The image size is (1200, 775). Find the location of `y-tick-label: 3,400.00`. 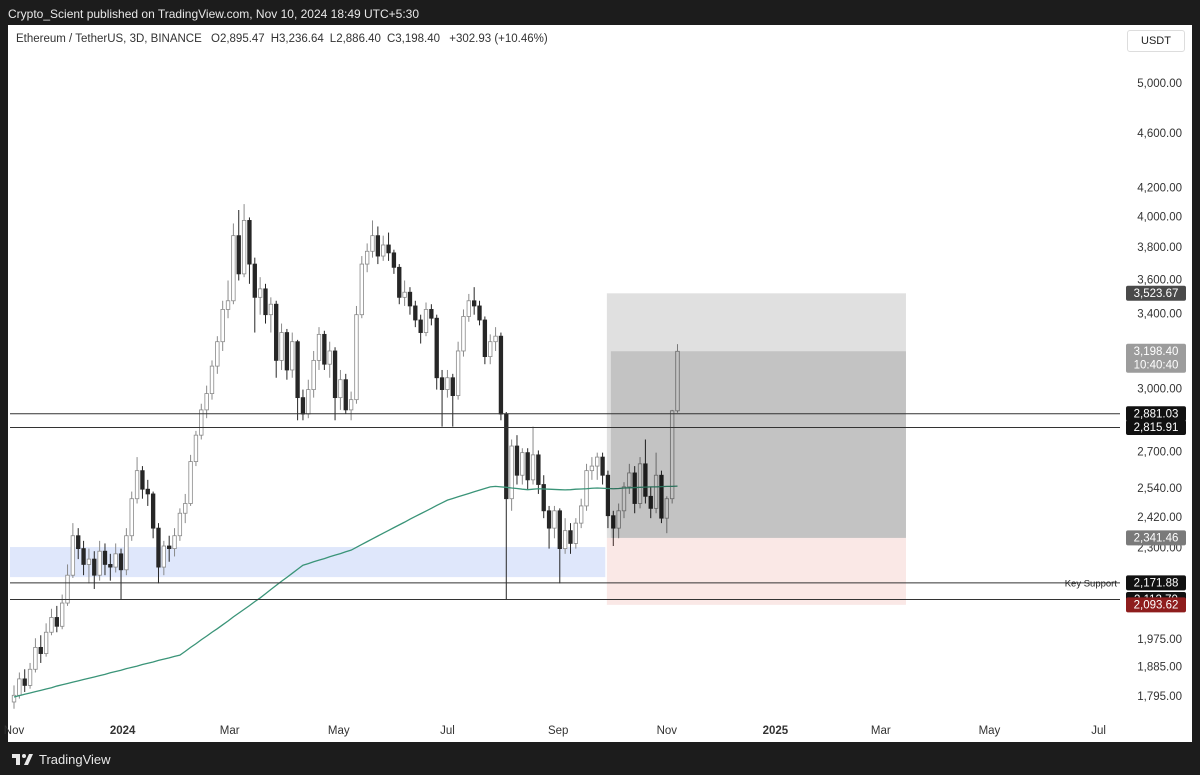

y-tick-label: 3,400.00 is located at coordinates (1159, 315).